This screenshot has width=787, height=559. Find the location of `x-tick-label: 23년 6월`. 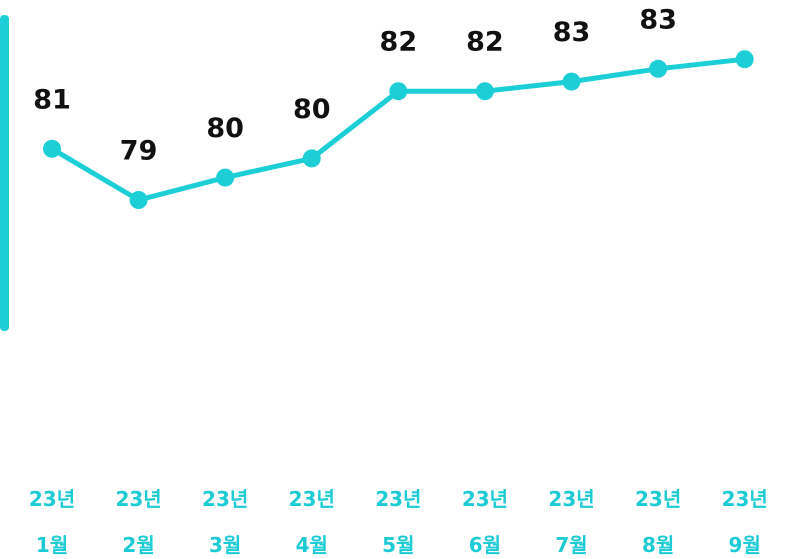

x-tick-label: 23년 6월 is located at coordinates (485, 522).